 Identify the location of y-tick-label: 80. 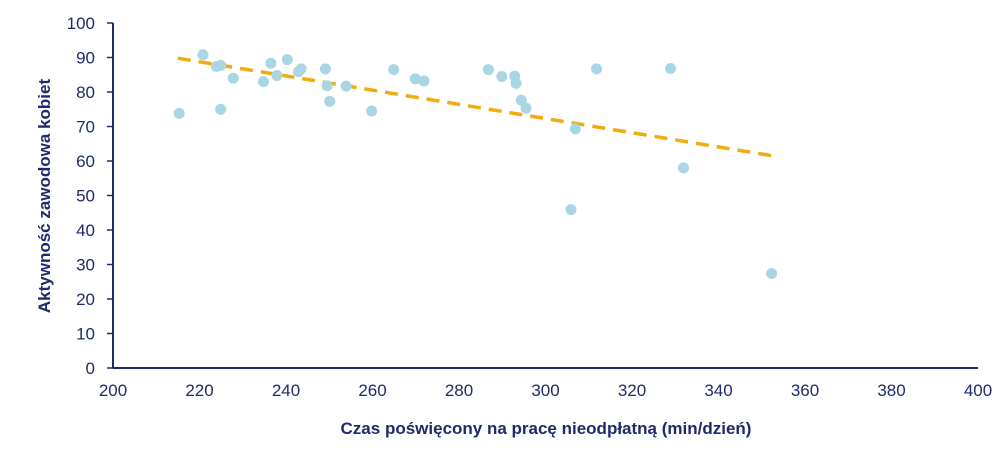
(85, 92).